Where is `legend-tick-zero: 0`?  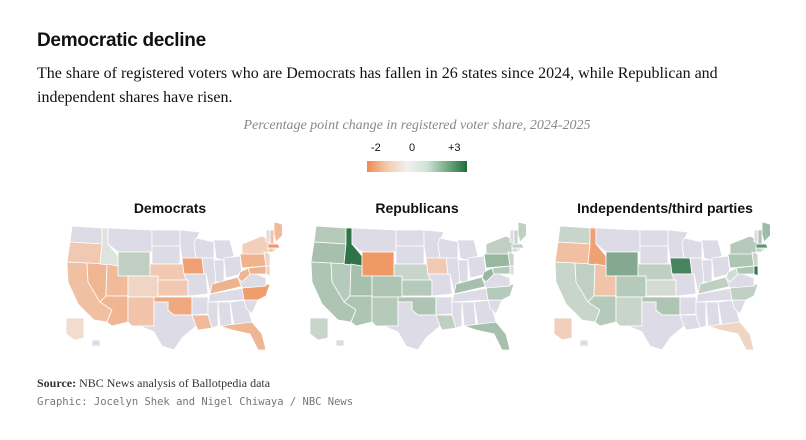 legend-tick-zero: 0 is located at coordinates (412, 148).